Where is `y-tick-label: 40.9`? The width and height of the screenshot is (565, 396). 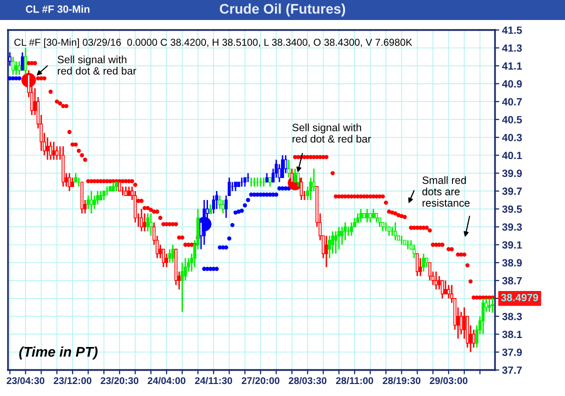 y-tick-label: 40.9 is located at coordinates (512, 84).